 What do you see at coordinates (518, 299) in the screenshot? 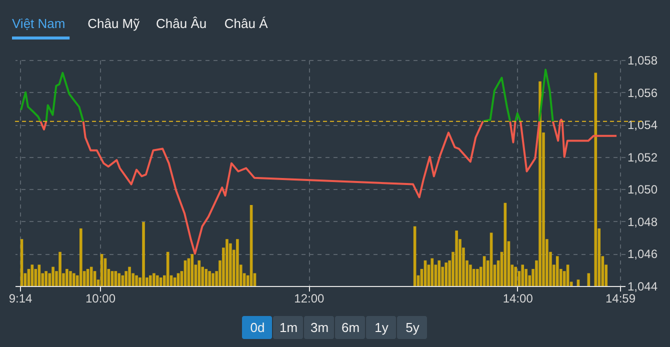
I see `x-tick-label: 14:00` at bounding box center [518, 299].